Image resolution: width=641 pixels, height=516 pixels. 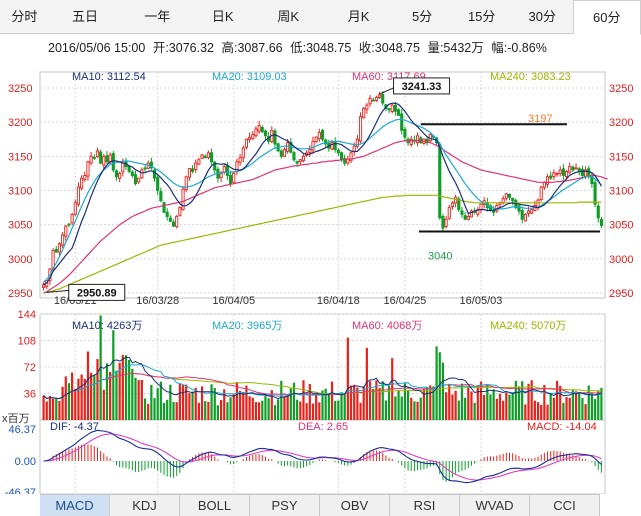 What do you see at coordinates (425, 505) in the screenshot?
I see `indicator-tab-rsi: RSI` at bounding box center [425, 505].